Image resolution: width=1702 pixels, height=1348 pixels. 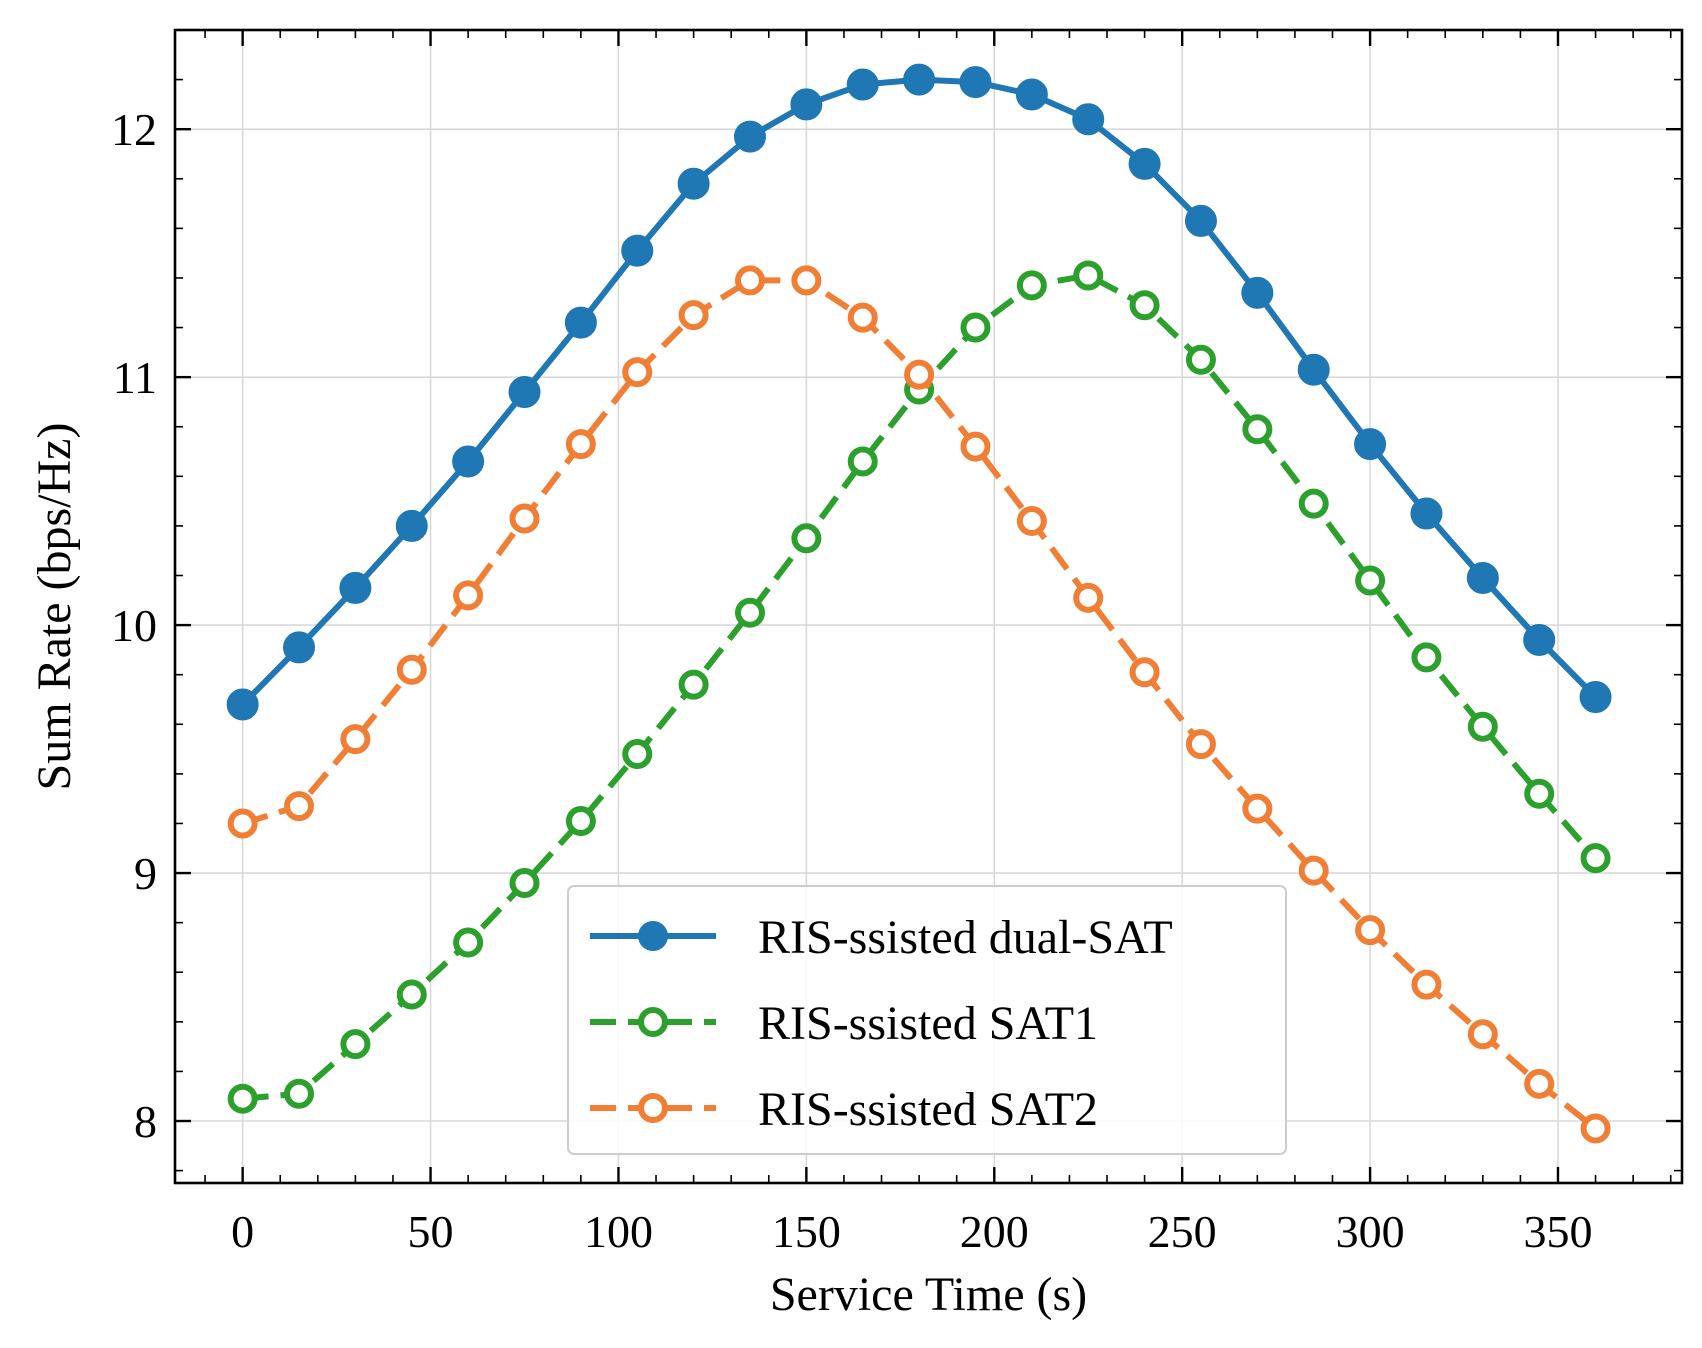 What do you see at coordinates (965, 937) in the screenshot?
I see `legend-label: RIS-ssisted dual-SAT` at bounding box center [965, 937].